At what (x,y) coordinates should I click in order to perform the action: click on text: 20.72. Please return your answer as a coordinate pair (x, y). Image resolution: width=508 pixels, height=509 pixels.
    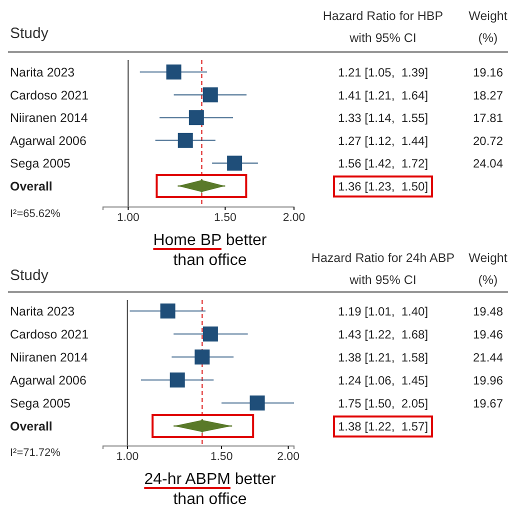
    Looking at the image, I should click on (488, 141).